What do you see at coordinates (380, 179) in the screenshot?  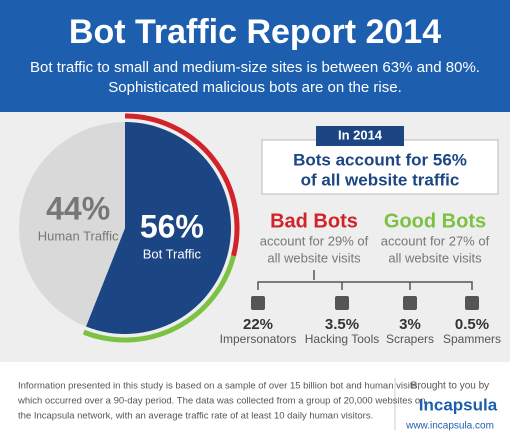 I see `callout-text: of all website traffic` at bounding box center [380, 179].